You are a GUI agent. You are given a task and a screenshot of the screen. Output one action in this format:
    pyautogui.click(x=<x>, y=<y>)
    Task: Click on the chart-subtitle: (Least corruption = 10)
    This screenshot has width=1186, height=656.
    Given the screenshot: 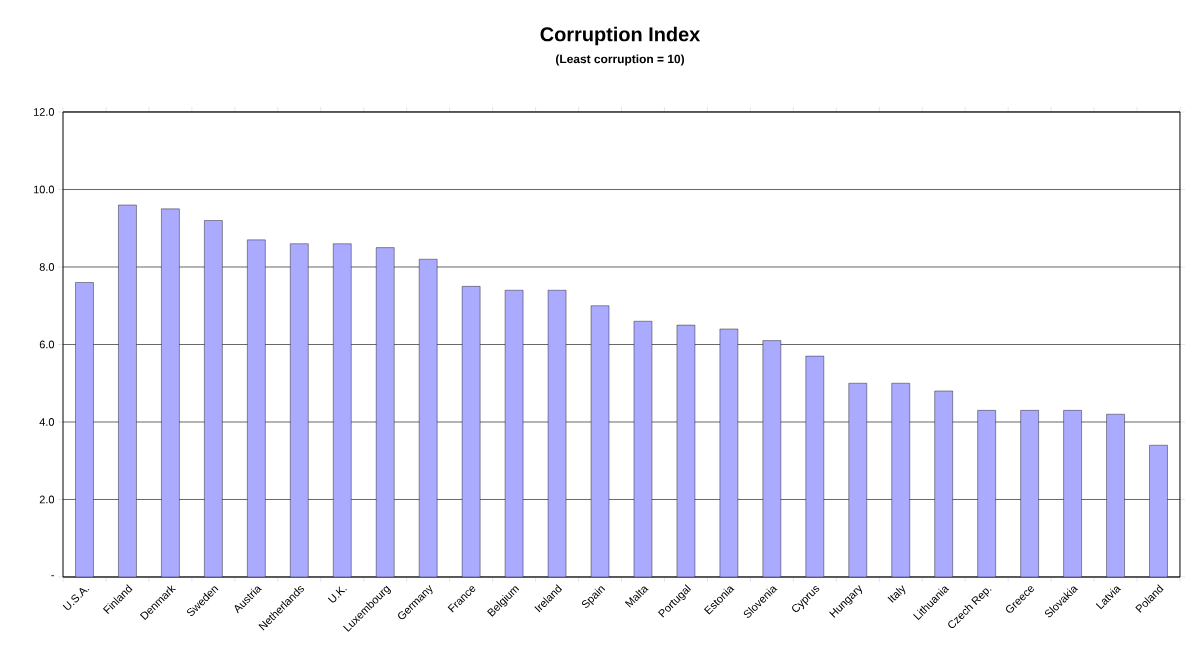 What is the action you would take?
    pyautogui.click(x=620, y=60)
    